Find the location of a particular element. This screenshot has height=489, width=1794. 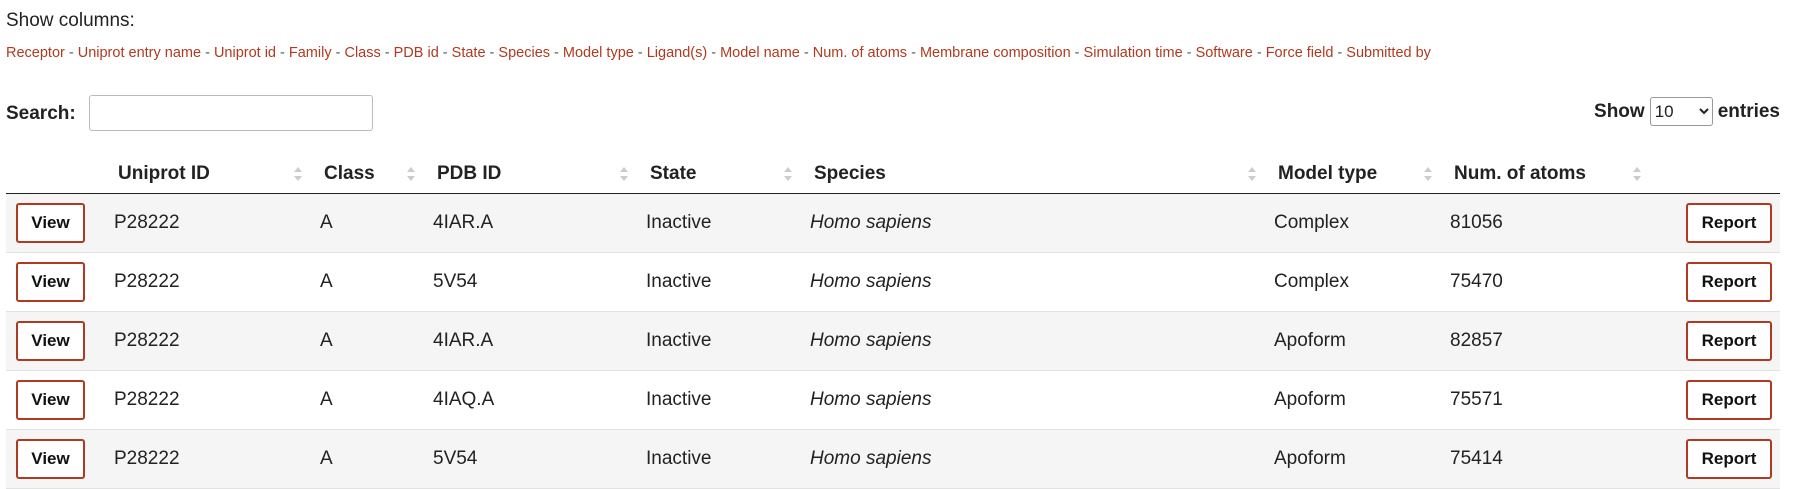

search-label: Search: is located at coordinates (41, 113).